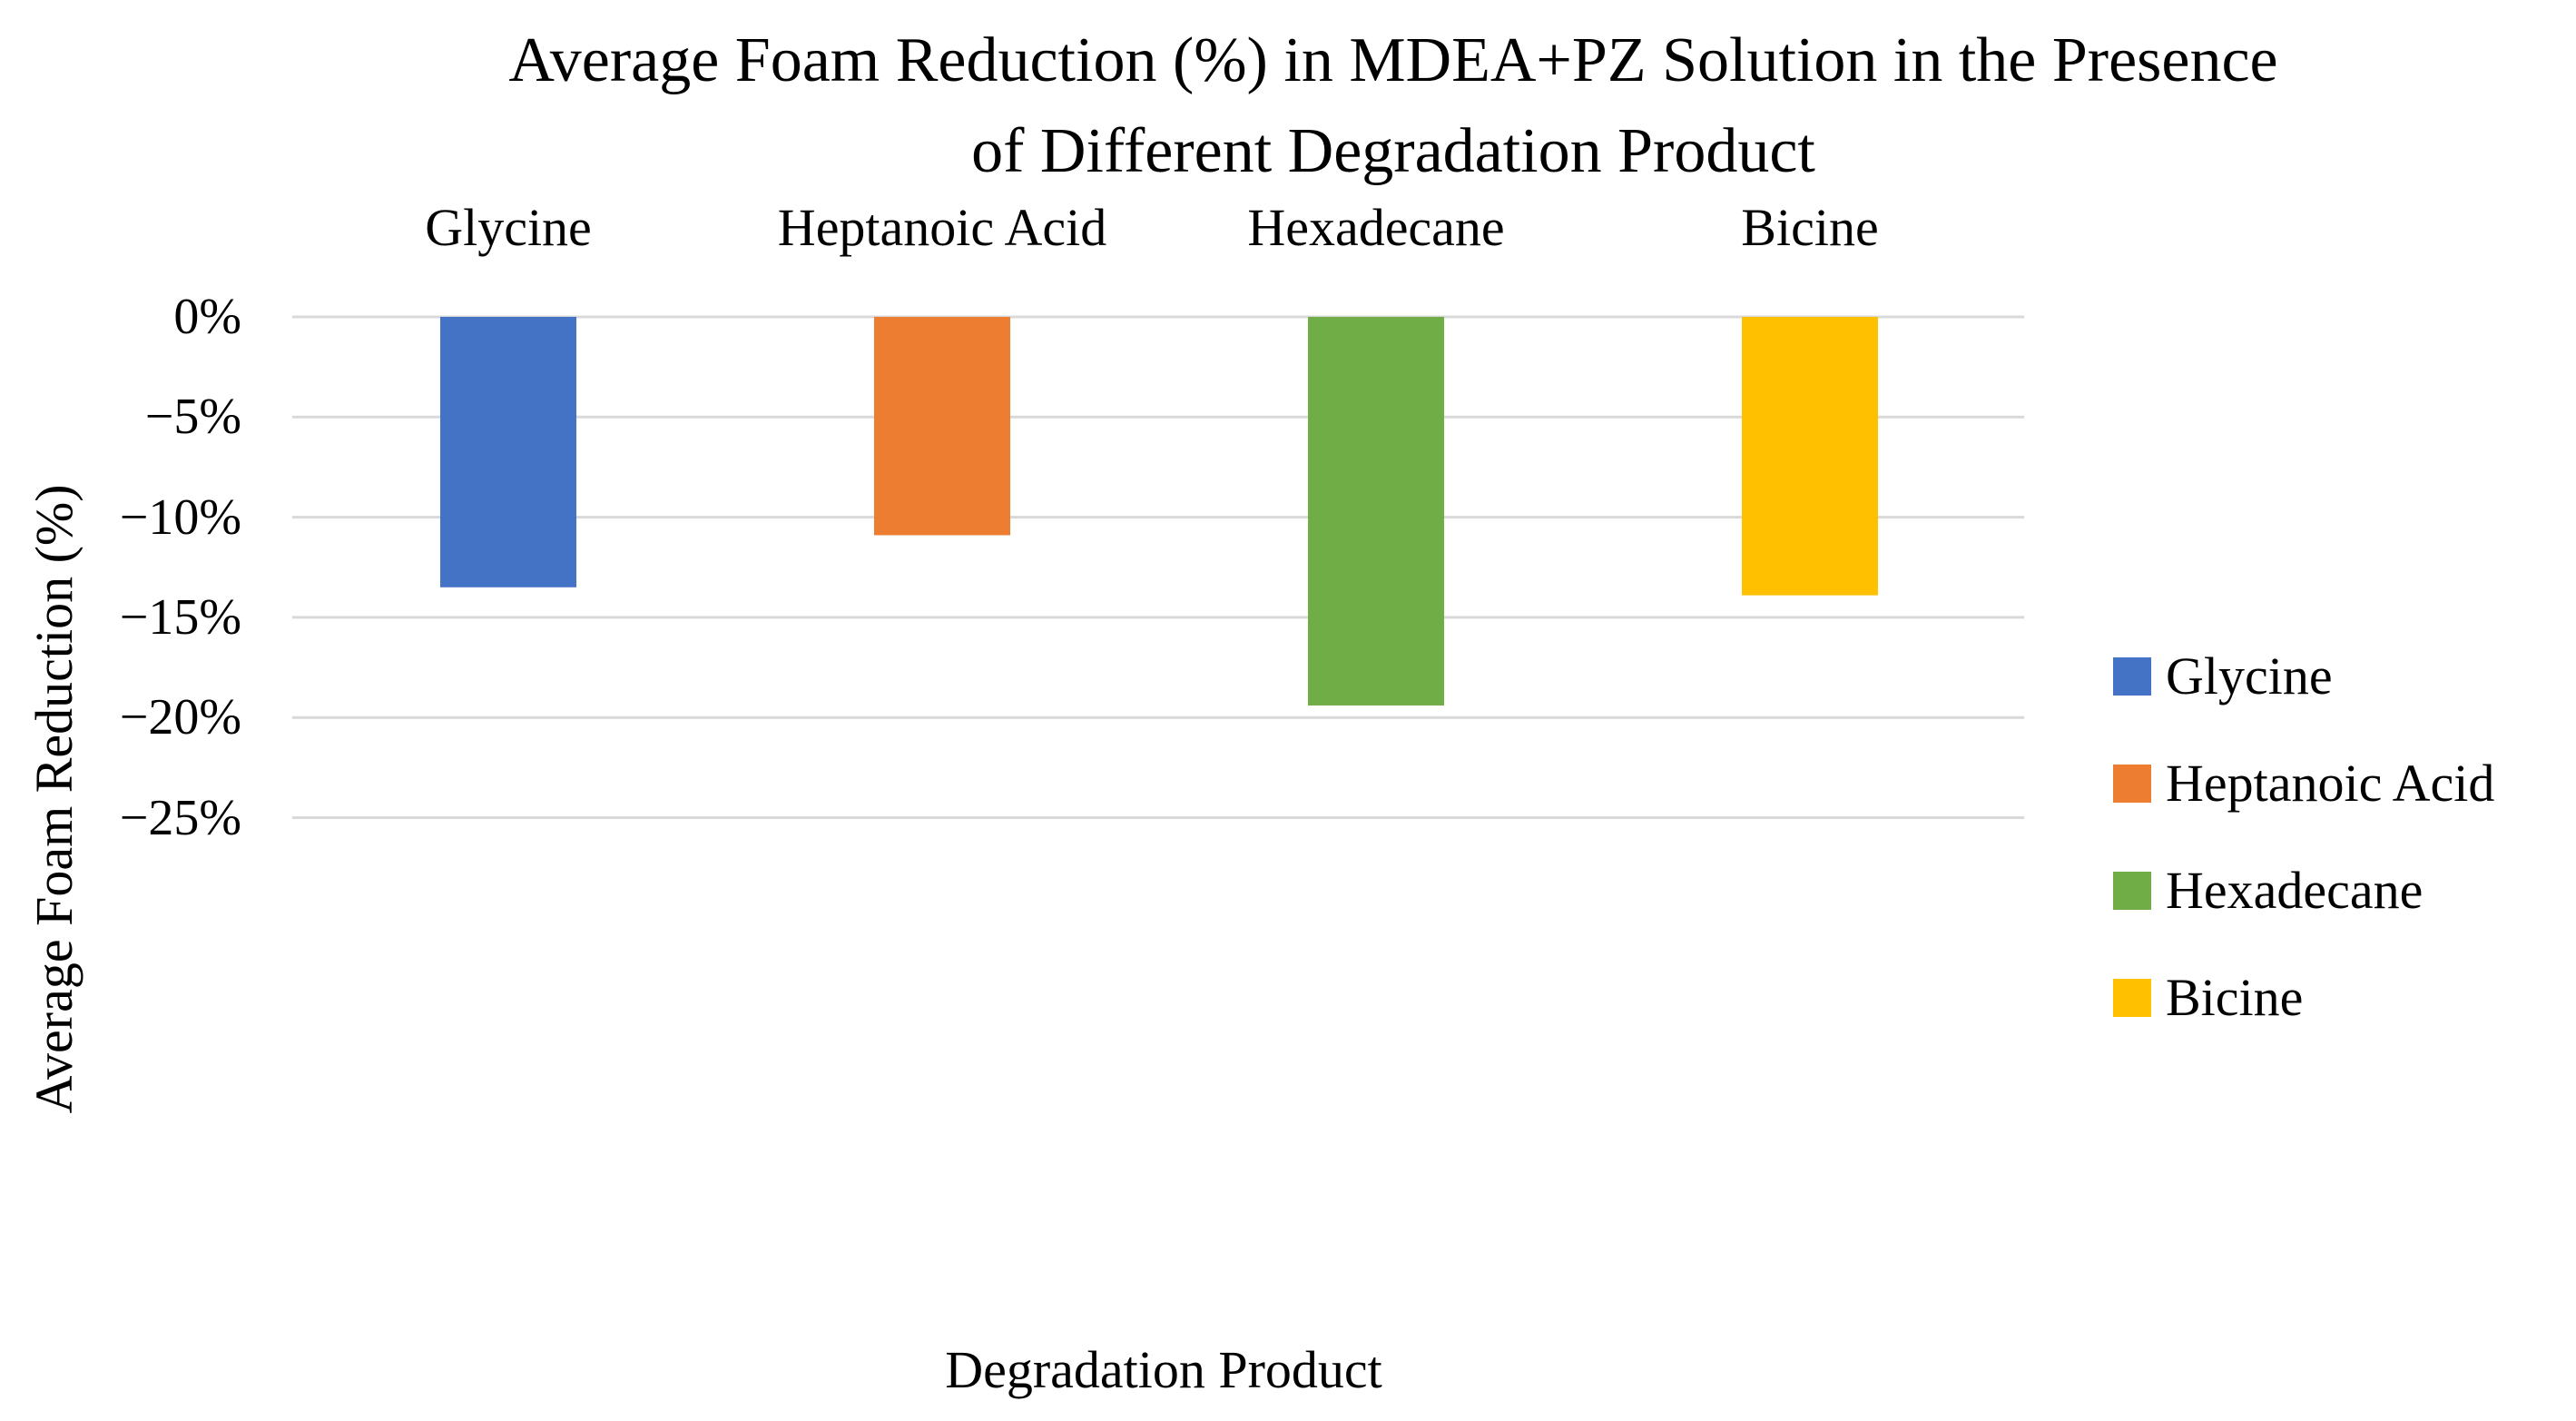 The width and height of the screenshot is (2576, 1421). Describe the element at coordinates (1163, 1369) in the screenshot. I see `x-axis-label: Degradation Product` at that location.